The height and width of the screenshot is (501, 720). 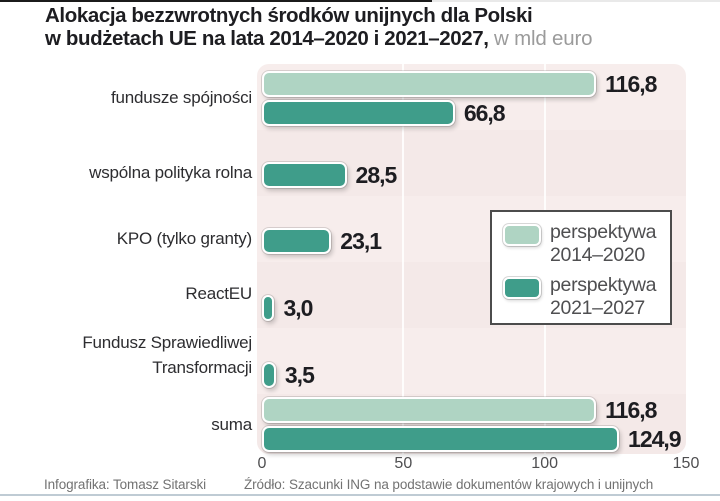 What do you see at coordinates (361, 241) in the screenshot?
I see `bar-value-label: 23,1` at bounding box center [361, 241].